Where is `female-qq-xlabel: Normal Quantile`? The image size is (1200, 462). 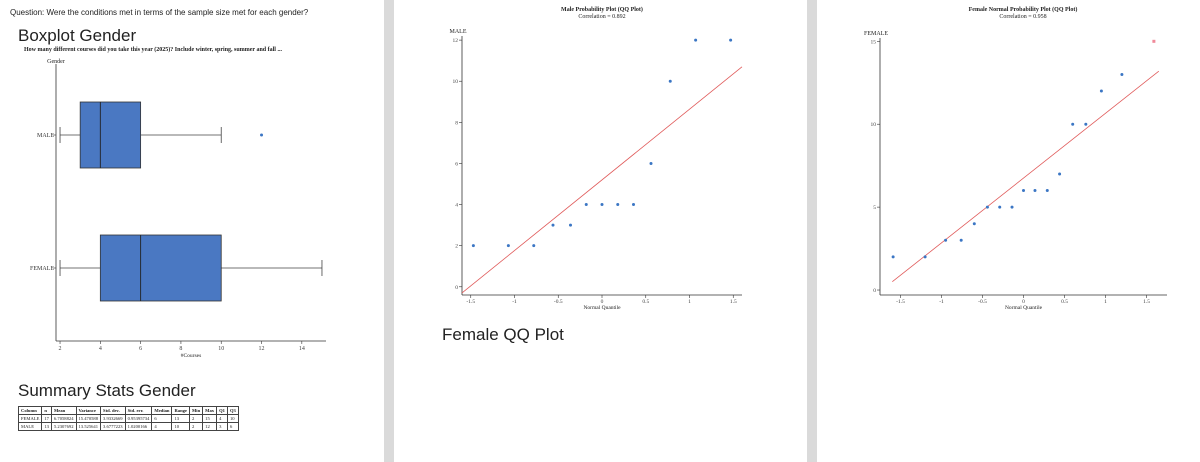 female-qq-xlabel: Normal Quantile is located at coordinates (1024, 308).